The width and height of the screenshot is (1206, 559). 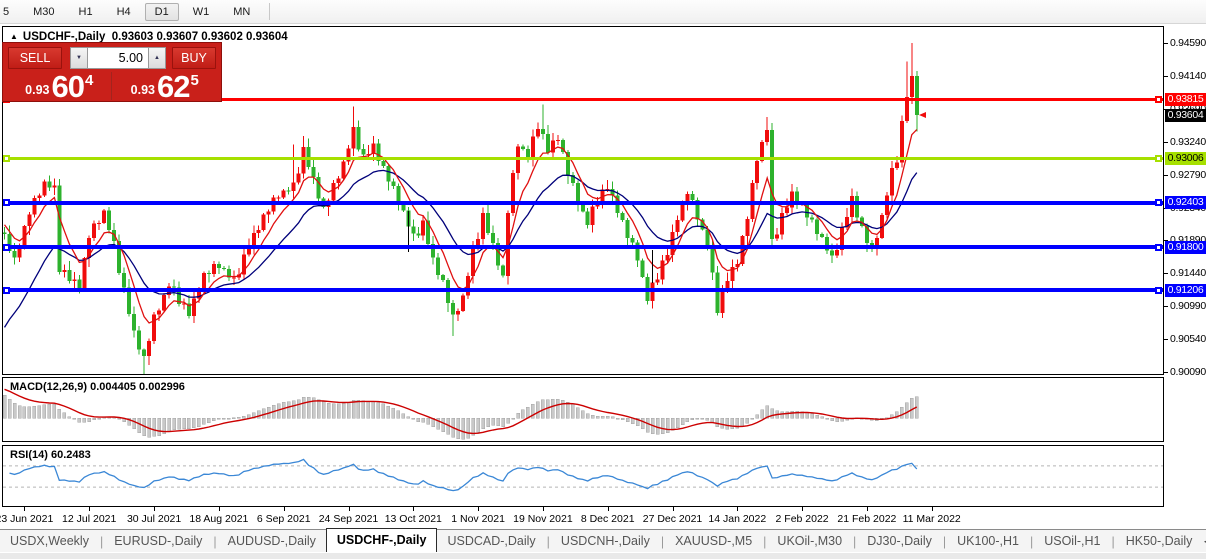 What do you see at coordinates (583, 476) in the screenshot?
I see `rsi-panel` at bounding box center [583, 476].